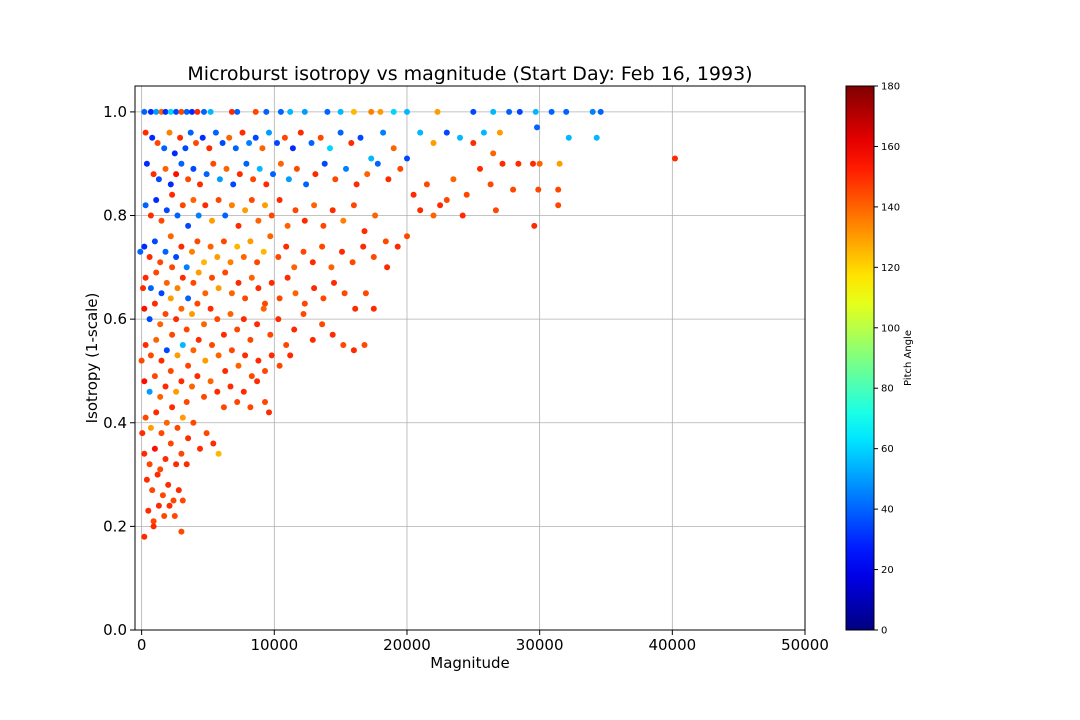  What do you see at coordinates (887, 510) in the screenshot?
I see `colorbar-tick-label: 40` at bounding box center [887, 510].